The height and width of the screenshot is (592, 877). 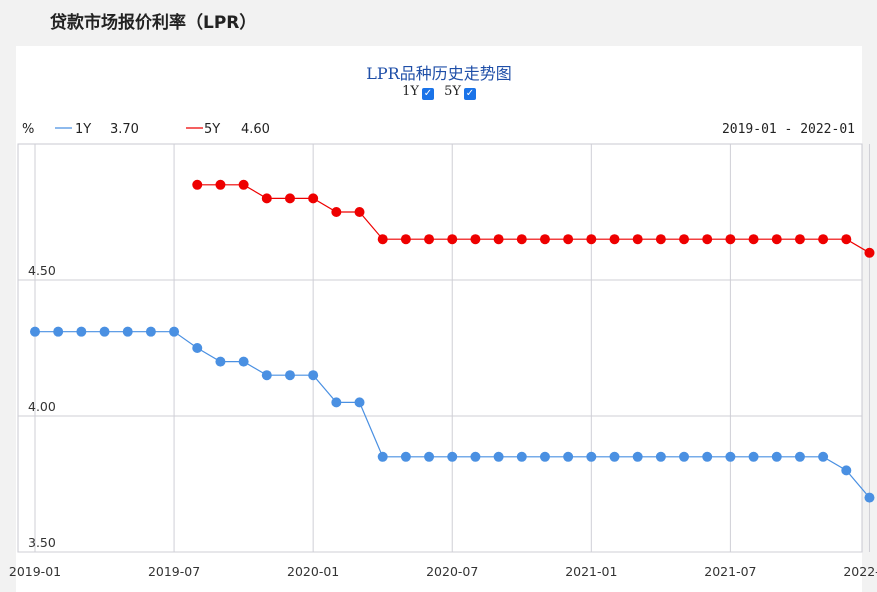 I want to click on x-tick-label: 2020-01, so click(x=313, y=571).